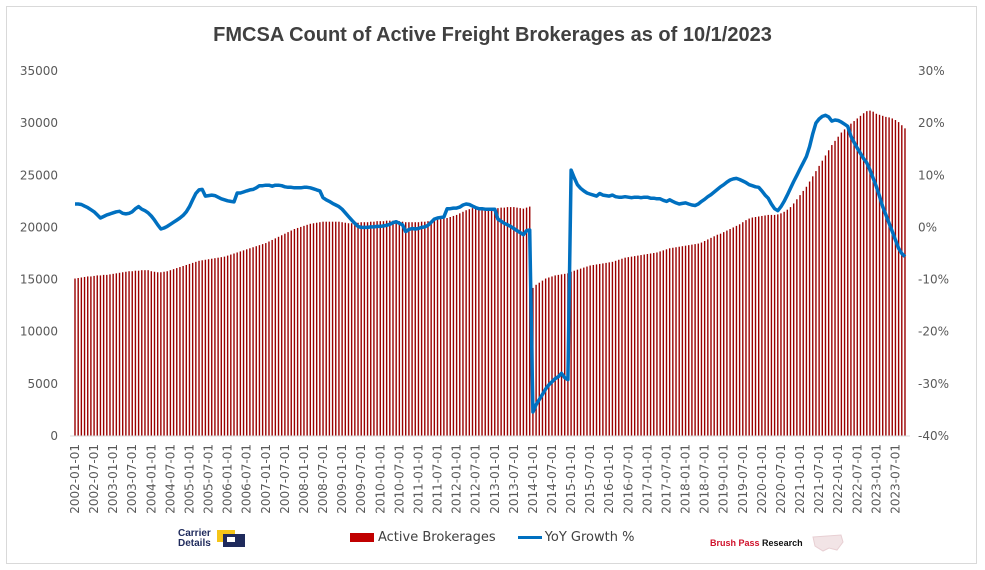  I want to click on x-tick-label: 2009-07-01, so click(361, 479).